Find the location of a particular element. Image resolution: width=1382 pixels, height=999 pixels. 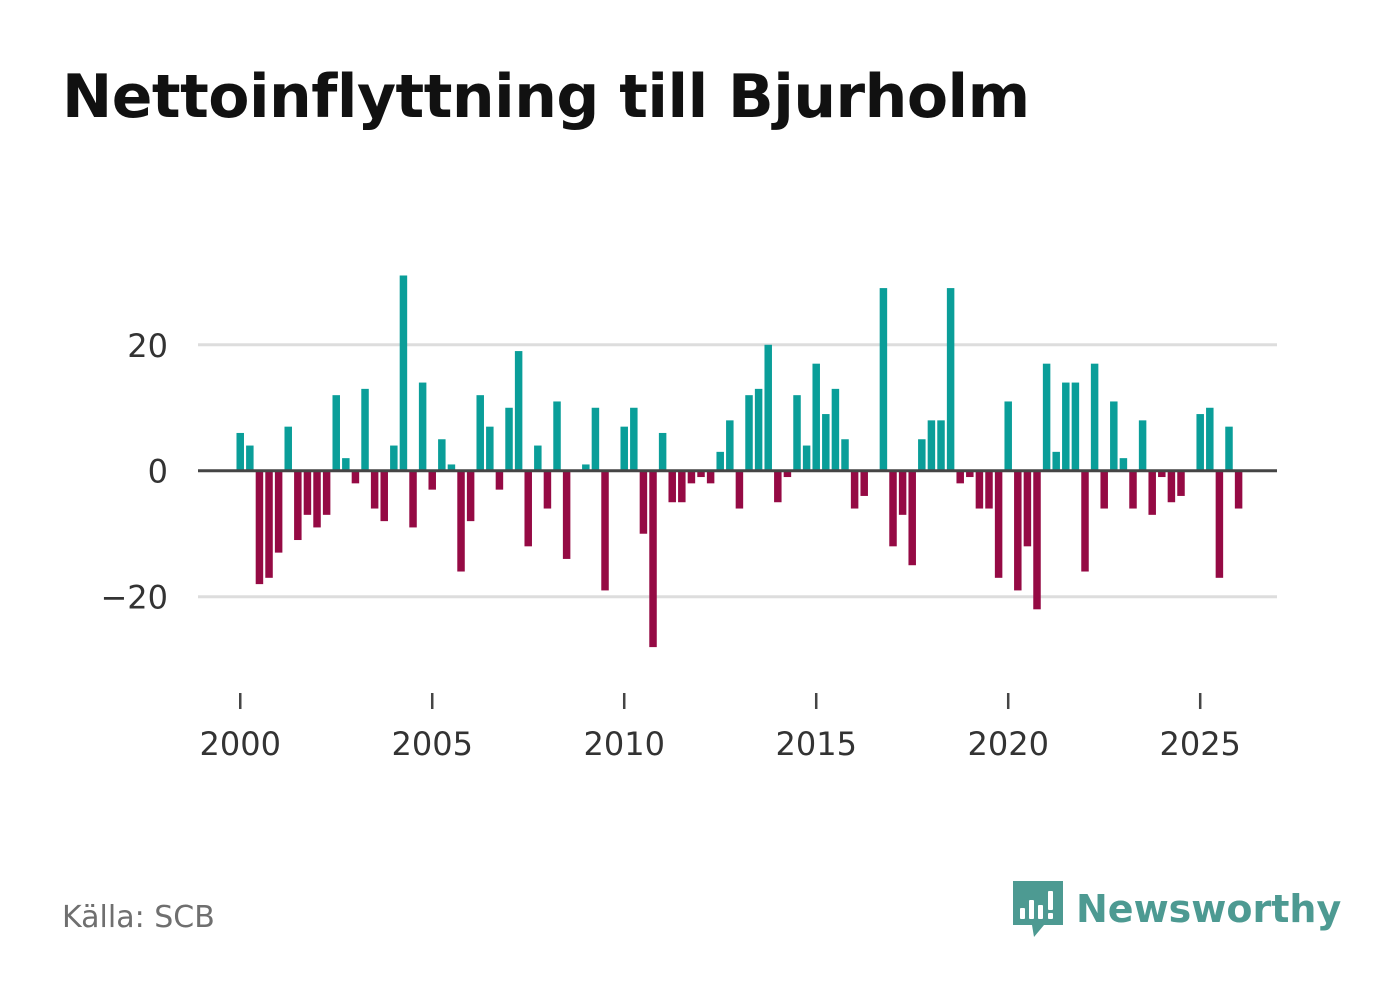

brand-logo: Newsworthy is located at coordinates (1175, 909).